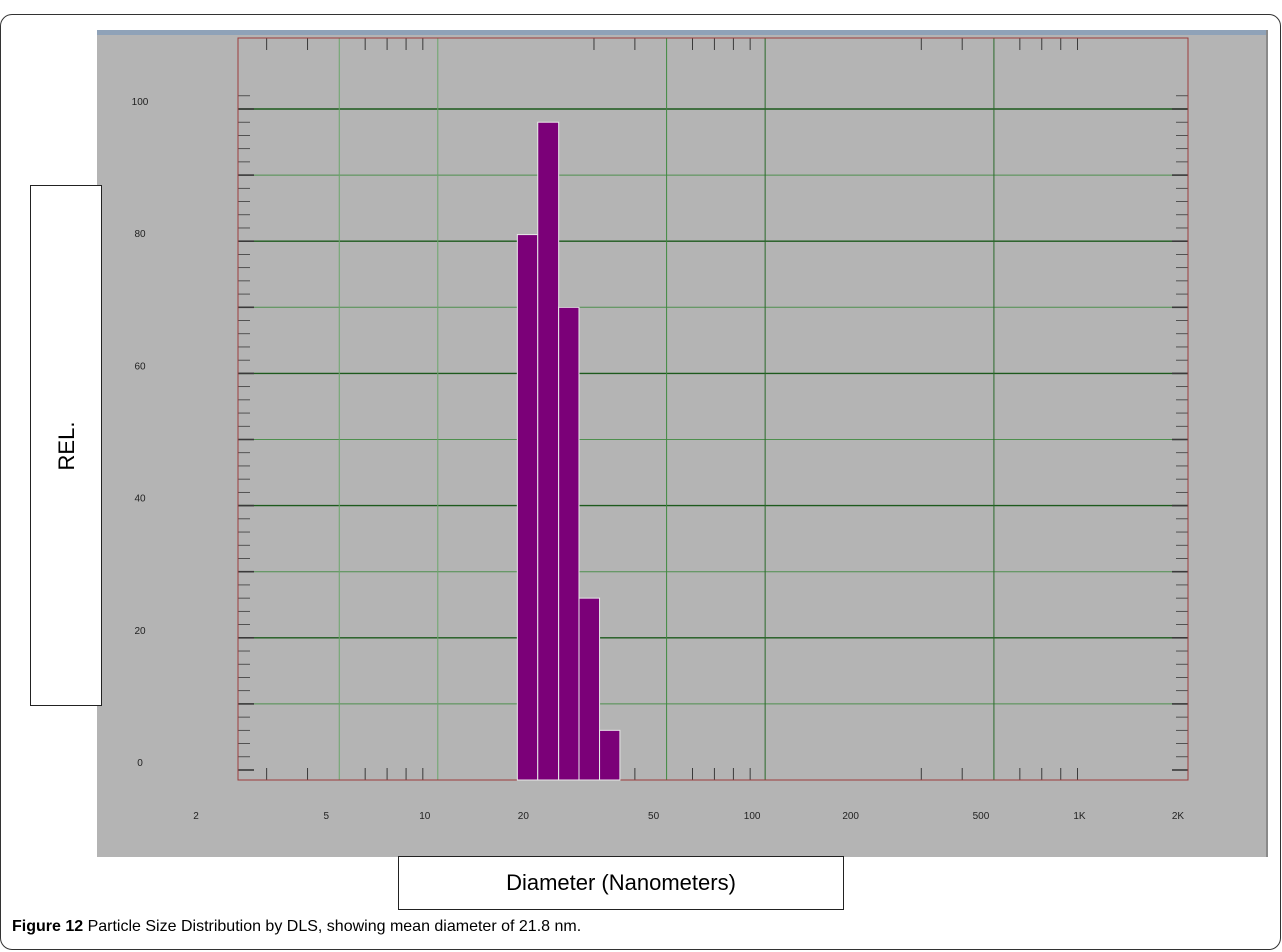 The height and width of the screenshot is (952, 1282). What do you see at coordinates (140, 499) in the screenshot?
I see `y-tick-label: 40` at bounding box center [140, 499].